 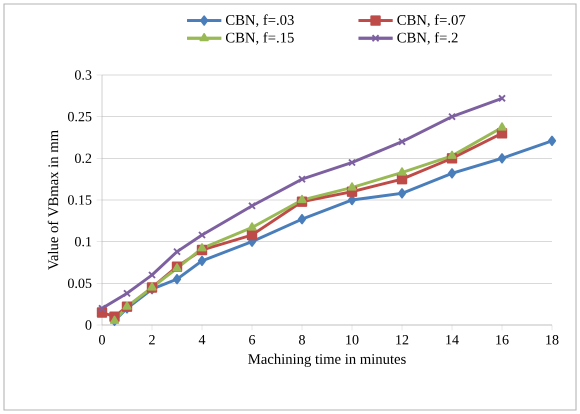 I want to click on x-tick-label: 6, so click(x=252, y=339).